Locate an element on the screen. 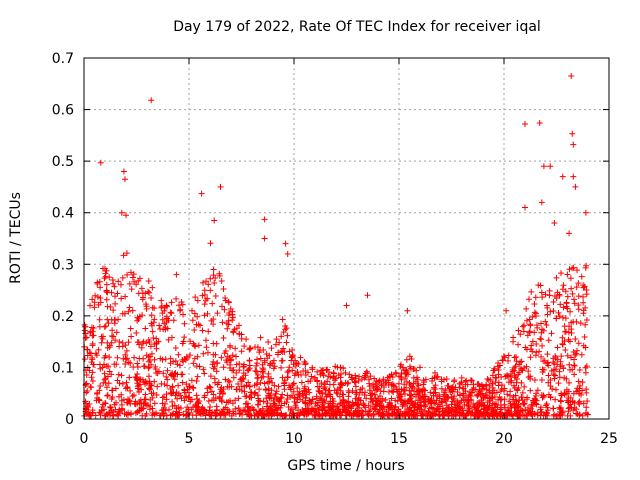 Image resolution: width=640 pixels, height=480 pixels. y-tick-label: 0.3 is located at coordinates (63, 265).